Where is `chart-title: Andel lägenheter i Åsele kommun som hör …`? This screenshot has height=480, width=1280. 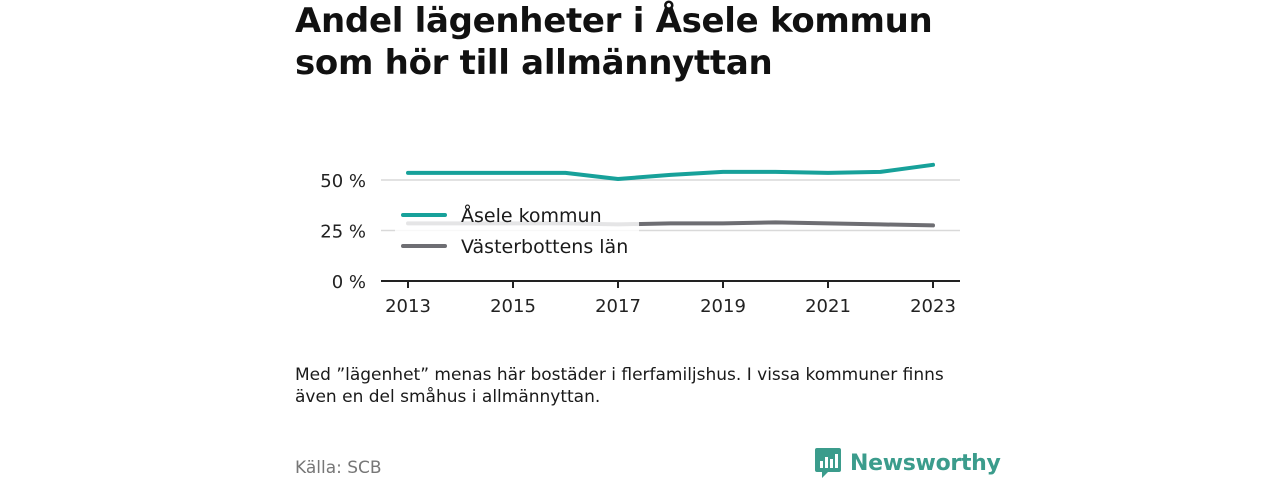
chart-title: Andel lägenheter i Åsele kommun som hör … is located at coordinates (645, 42).